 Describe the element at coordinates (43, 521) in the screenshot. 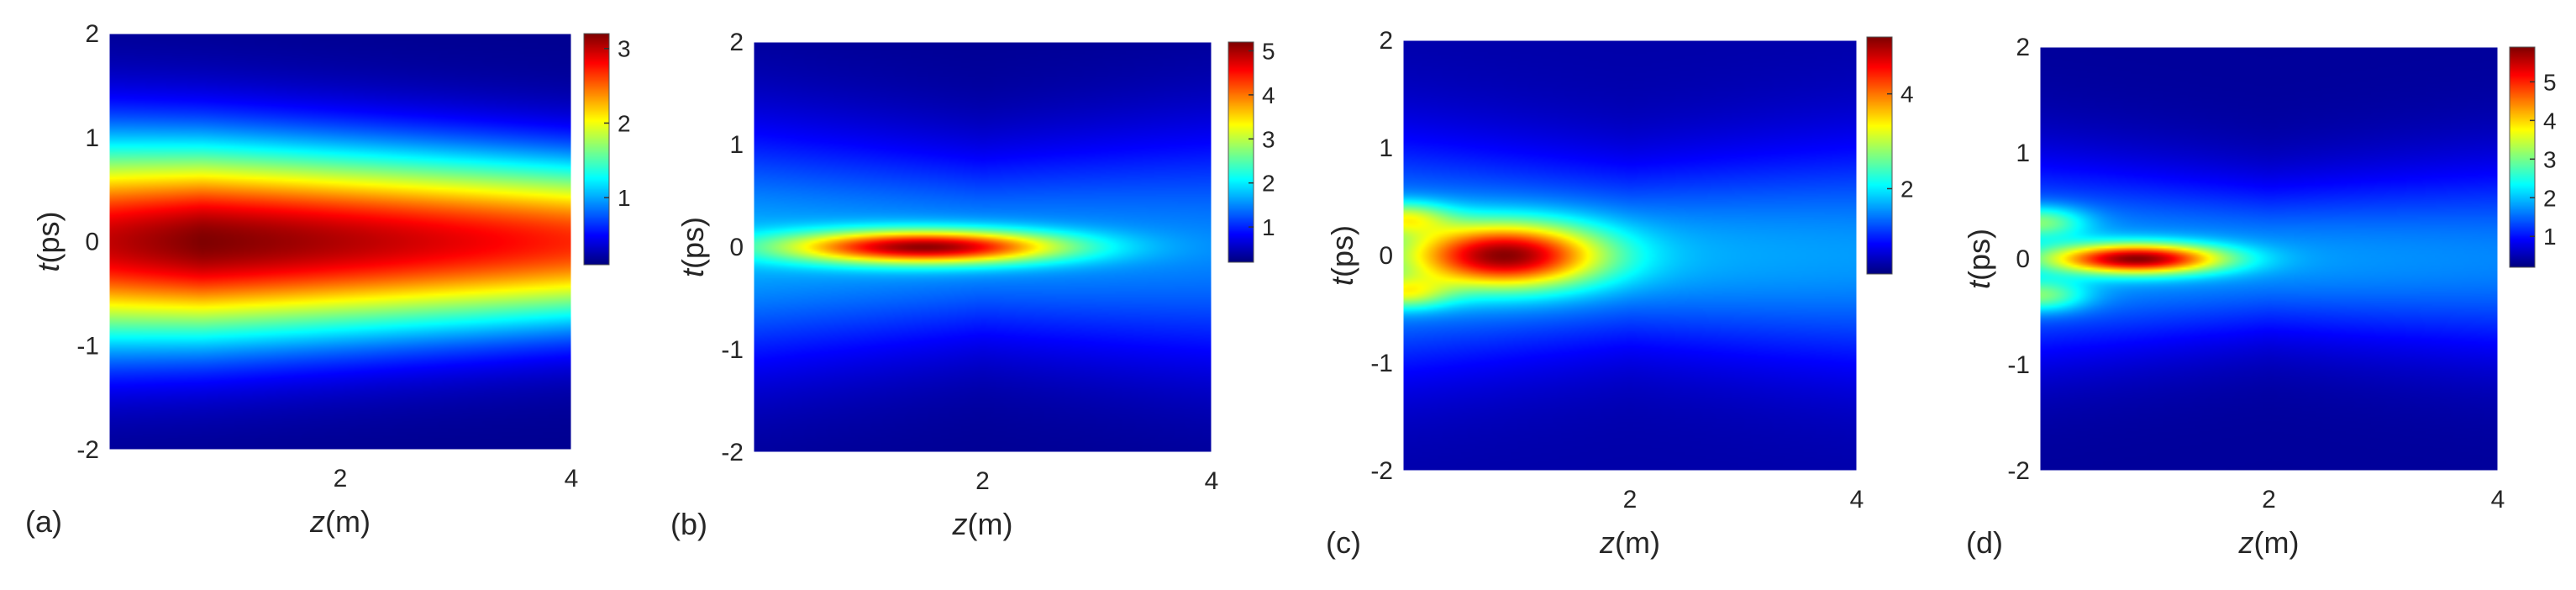

I see `panel-label: (a)` at that location.